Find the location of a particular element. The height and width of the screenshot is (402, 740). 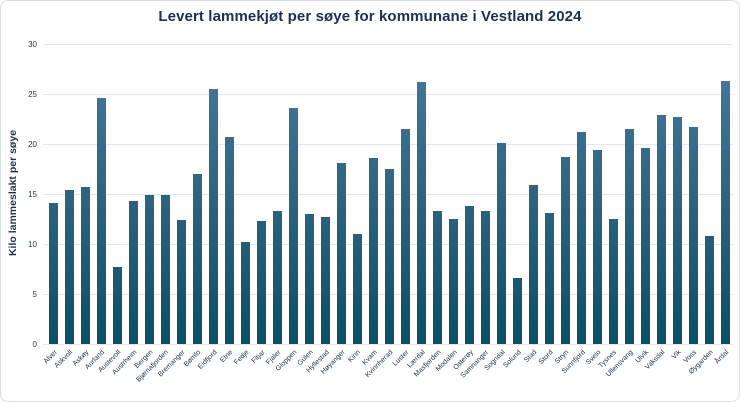

x-tick-label: Vik is located at coordinates (676, 355).